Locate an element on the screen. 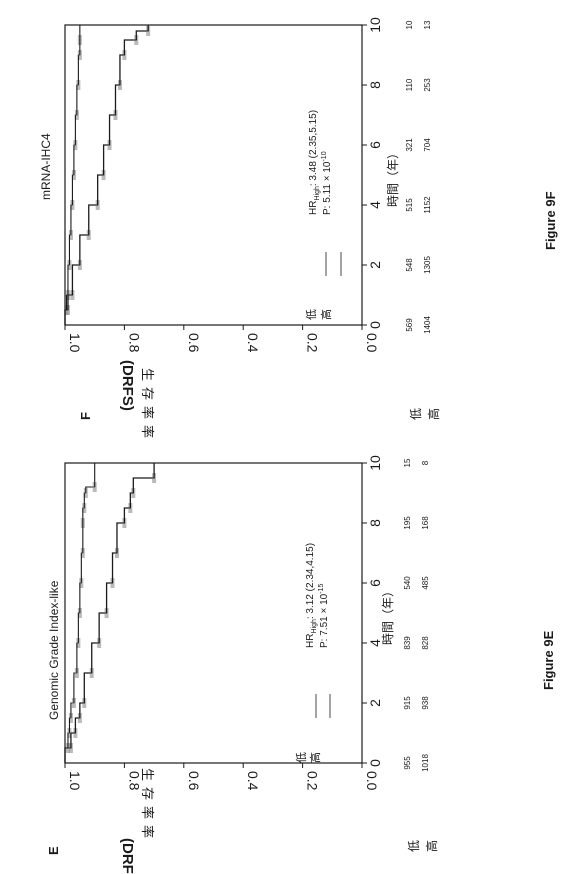  risk-count-high: 1305 is located at coordinates (427, 265).